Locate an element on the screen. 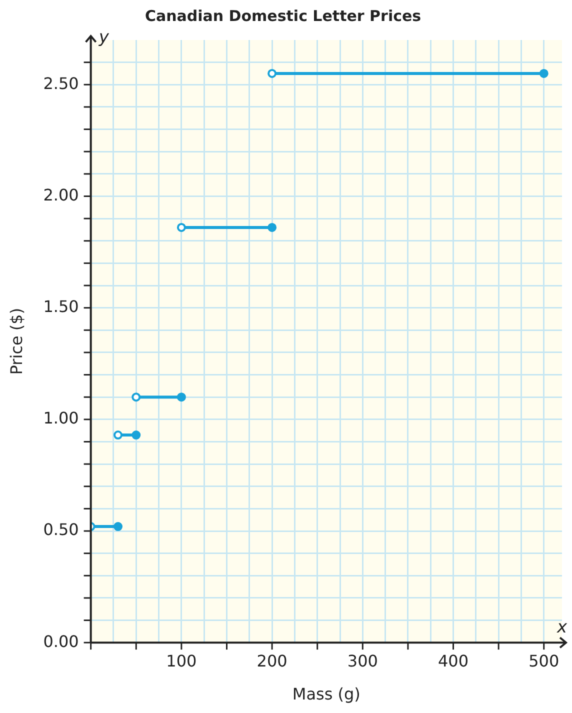  y-tick-label: 2.50 is located at coordinates (61, 83).